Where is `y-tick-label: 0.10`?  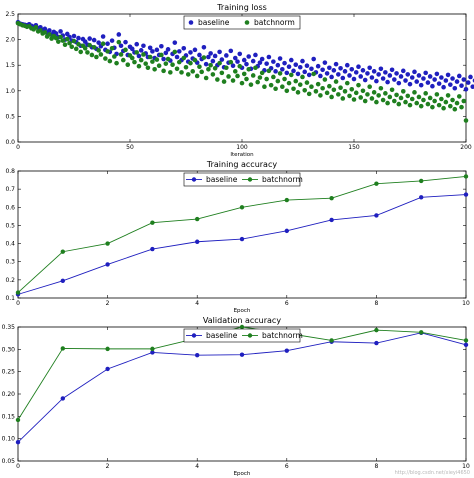
y-tick-label: 0.10 is located at coordinates (9, 439).